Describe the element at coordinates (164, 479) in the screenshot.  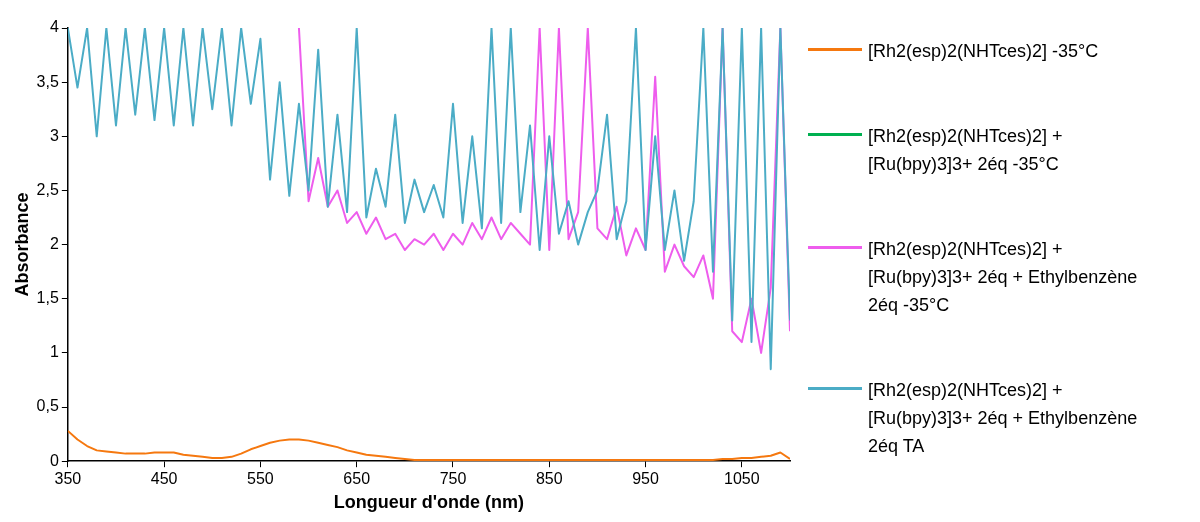
I see `x-tick-label: 450` at that location.